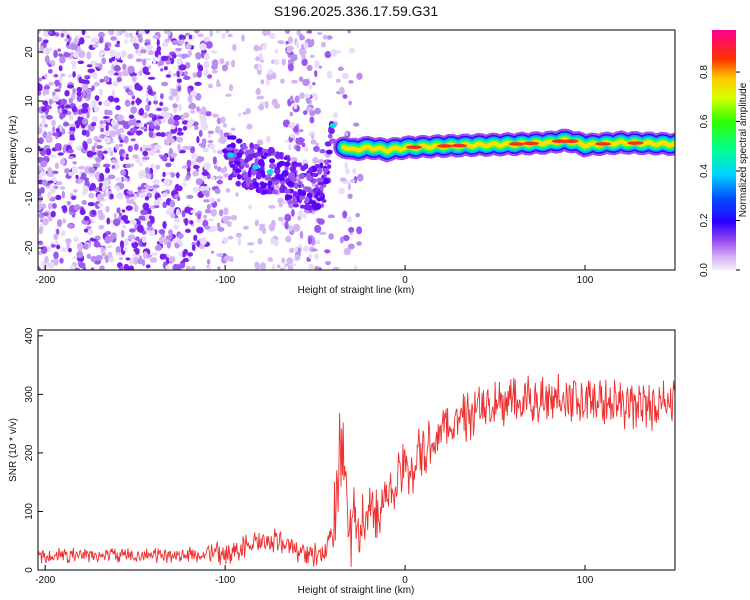 This screenshot has height=600, width=750. Describe the element at coordinates (29, 335) in the screenshot. I see `snr-y-tick-label: 400` at that location.